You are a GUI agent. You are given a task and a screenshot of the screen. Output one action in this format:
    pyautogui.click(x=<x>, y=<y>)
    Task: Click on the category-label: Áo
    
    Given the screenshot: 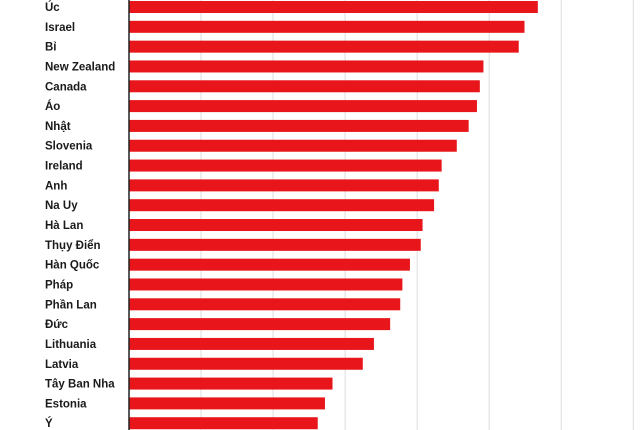 What is the action you would take?
    pyautogui.click(x=52, y=106)
    